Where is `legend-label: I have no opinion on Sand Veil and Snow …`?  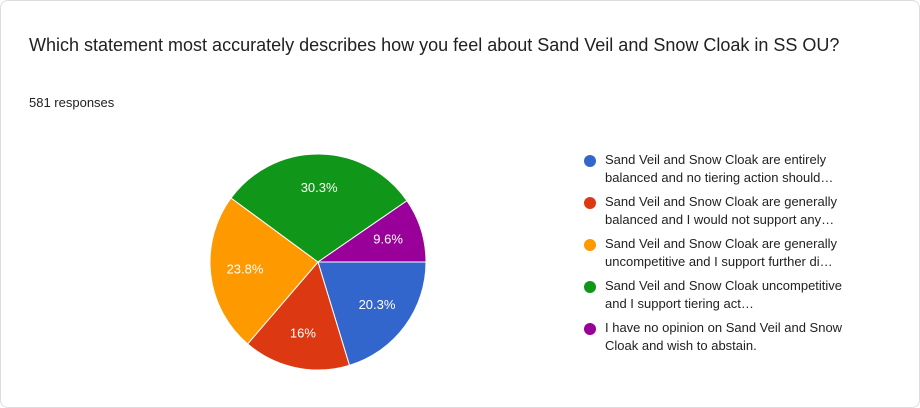
legend-label: I have no opinion on Sand Veil and Snow … is located at coordinates (724, 336).